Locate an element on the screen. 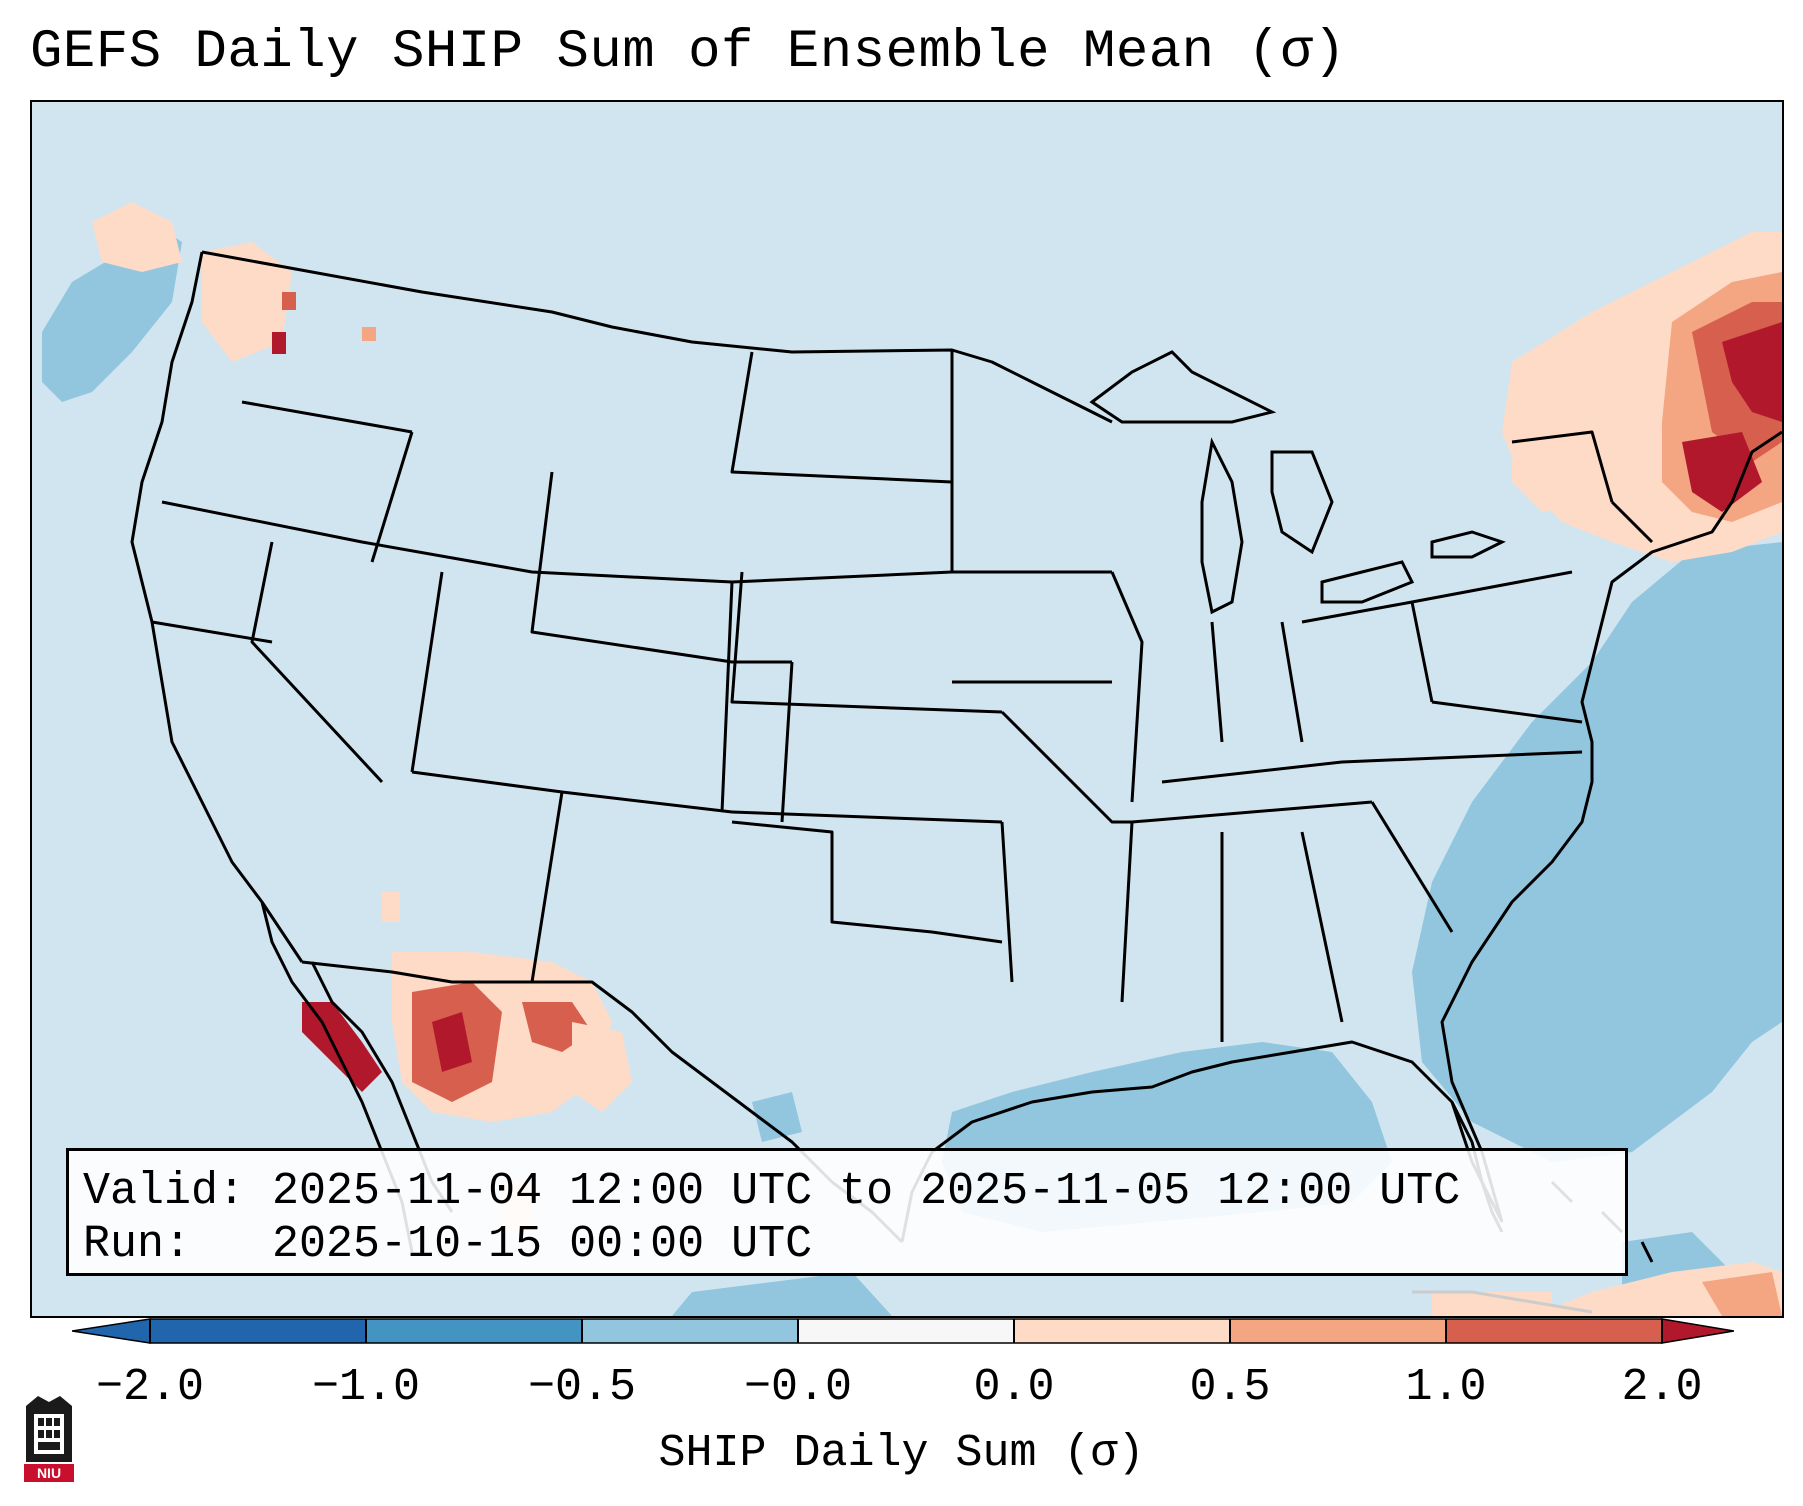 This screenshot has width=1803, height=1506. colorbar-tick-label: 2.0 is located at coordinates (1662, 1387).